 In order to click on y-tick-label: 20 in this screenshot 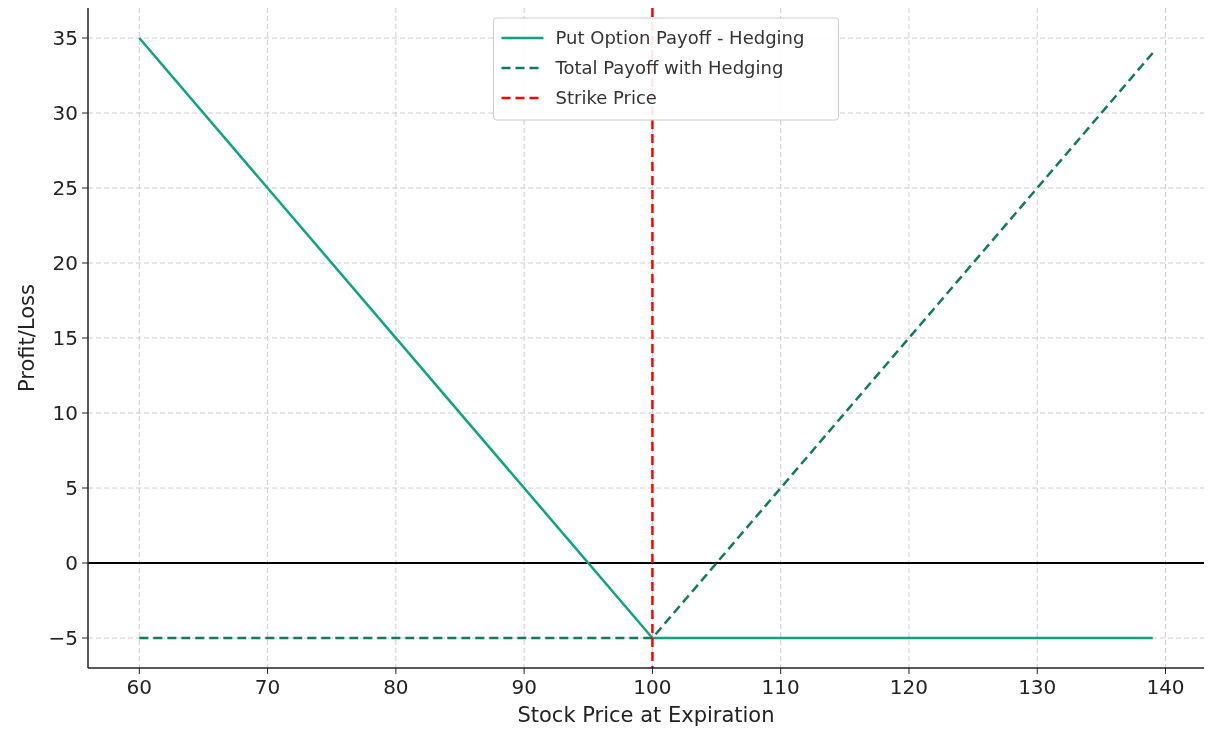, I will do `click(65, 263)`.